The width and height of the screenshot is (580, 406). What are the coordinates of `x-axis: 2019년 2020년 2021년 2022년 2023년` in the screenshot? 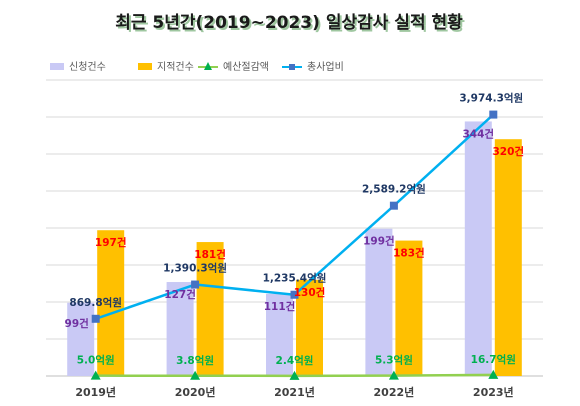 It's located at (294, 392).